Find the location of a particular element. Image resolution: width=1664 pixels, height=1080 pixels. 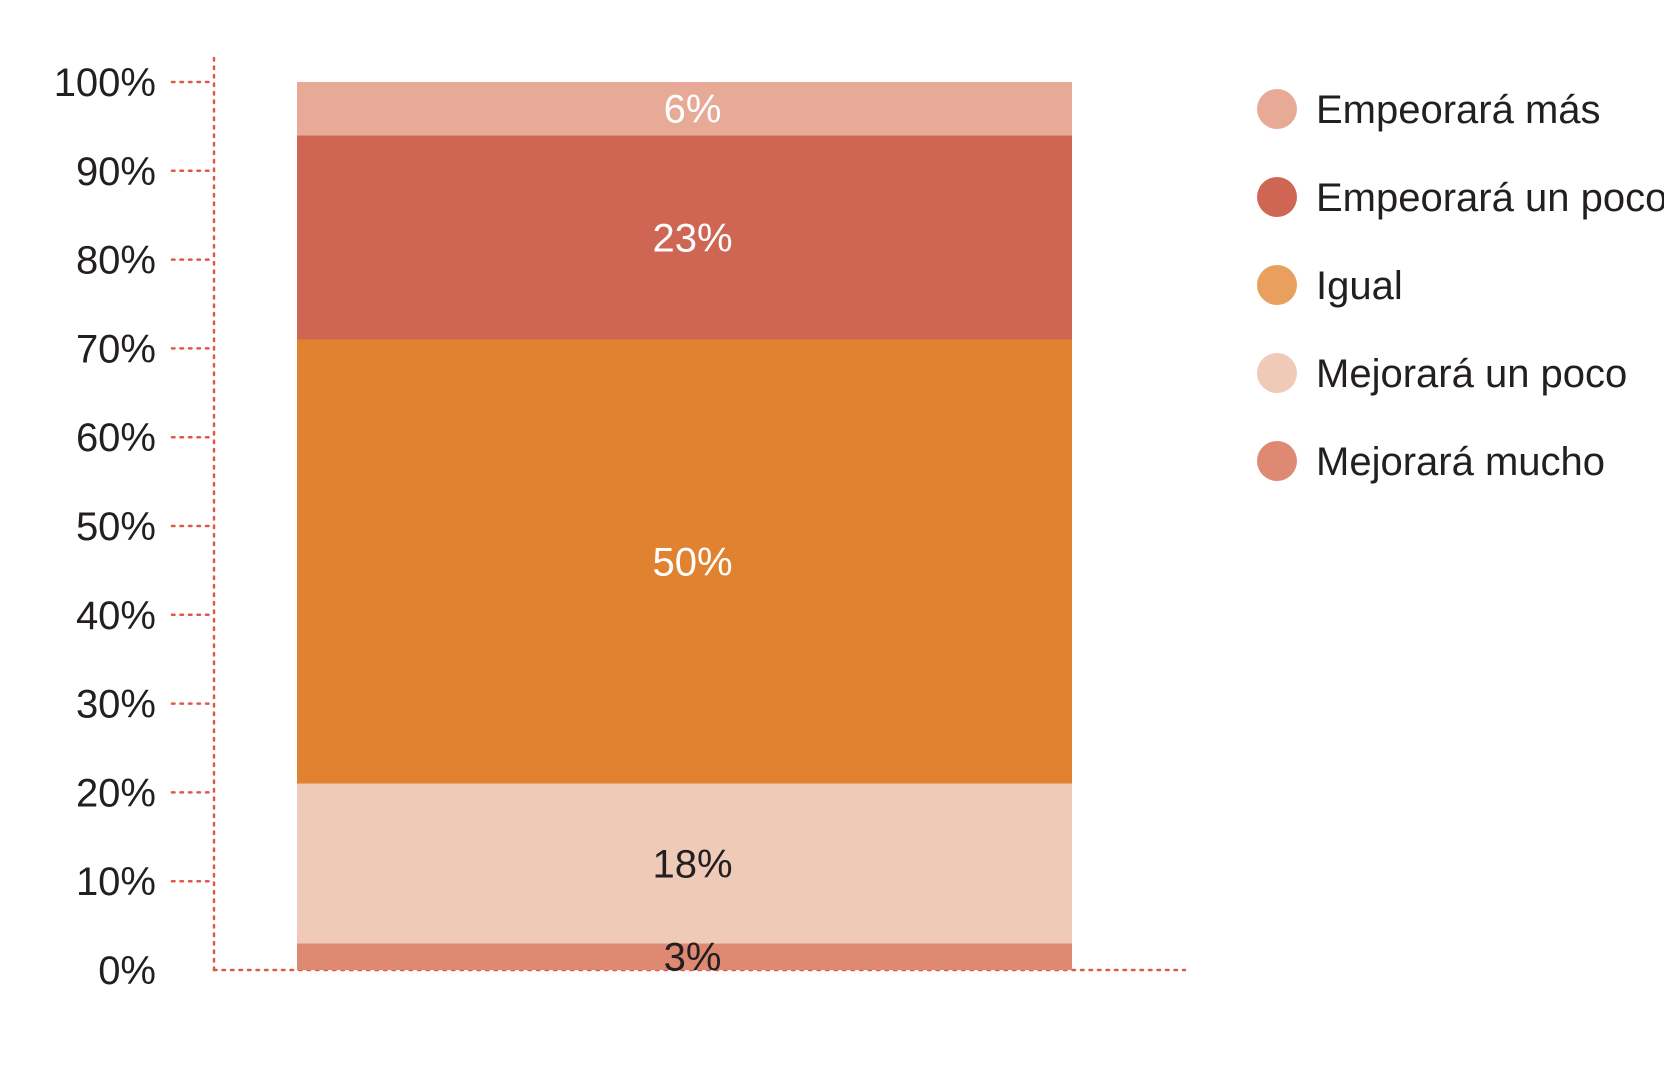

y-tick-label: 90% is located at coordinates (116, 172).